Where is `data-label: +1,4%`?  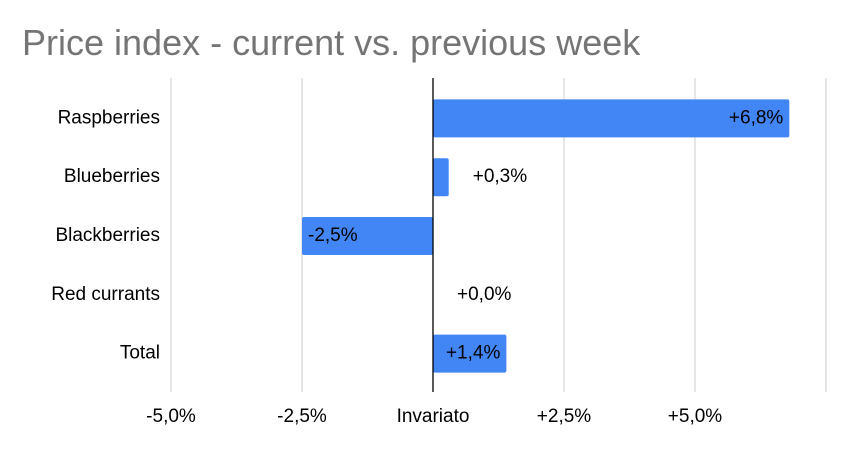 data-label: +1,4% is located at coordinates (473, 353).